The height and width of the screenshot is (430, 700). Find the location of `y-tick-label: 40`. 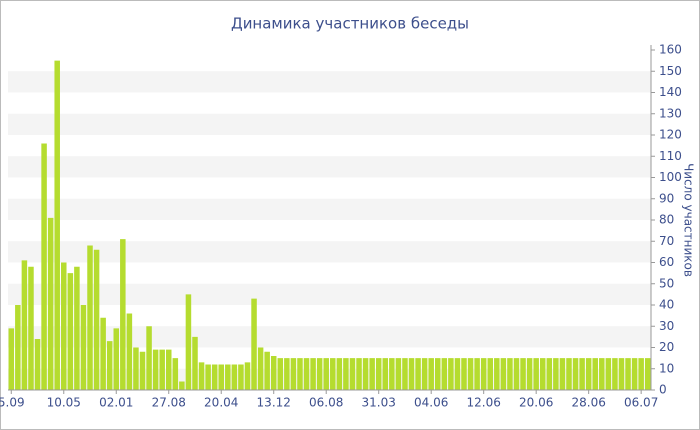

y-tick-label: 40 is located at coordinates (666, 305).